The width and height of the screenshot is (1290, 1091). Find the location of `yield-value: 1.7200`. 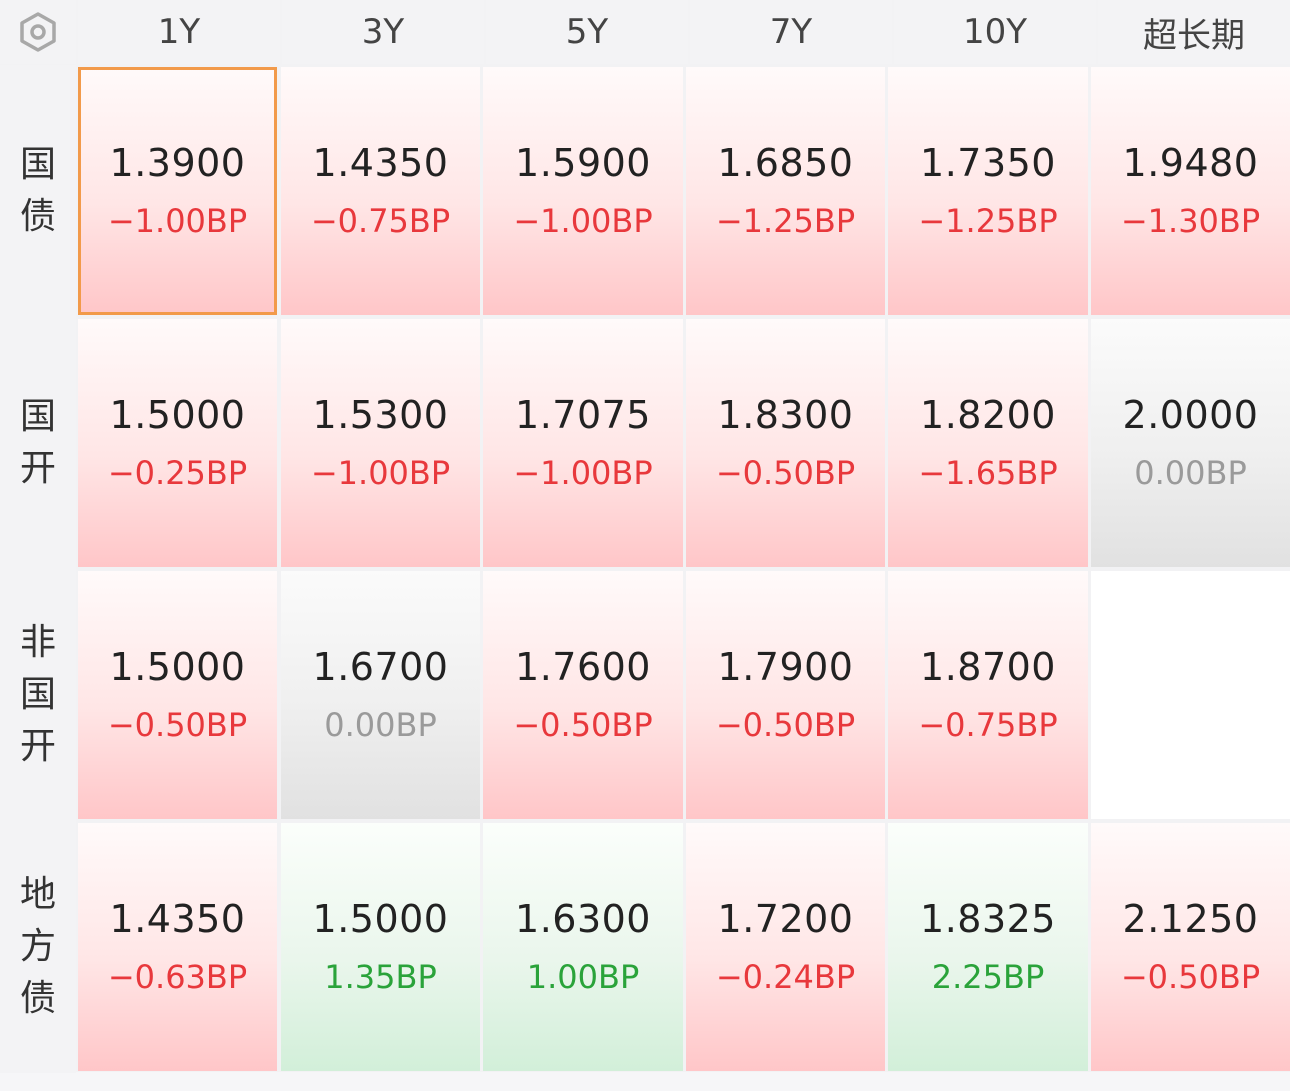

yield-value: 1.7200 is located at coordinates (785, 919).